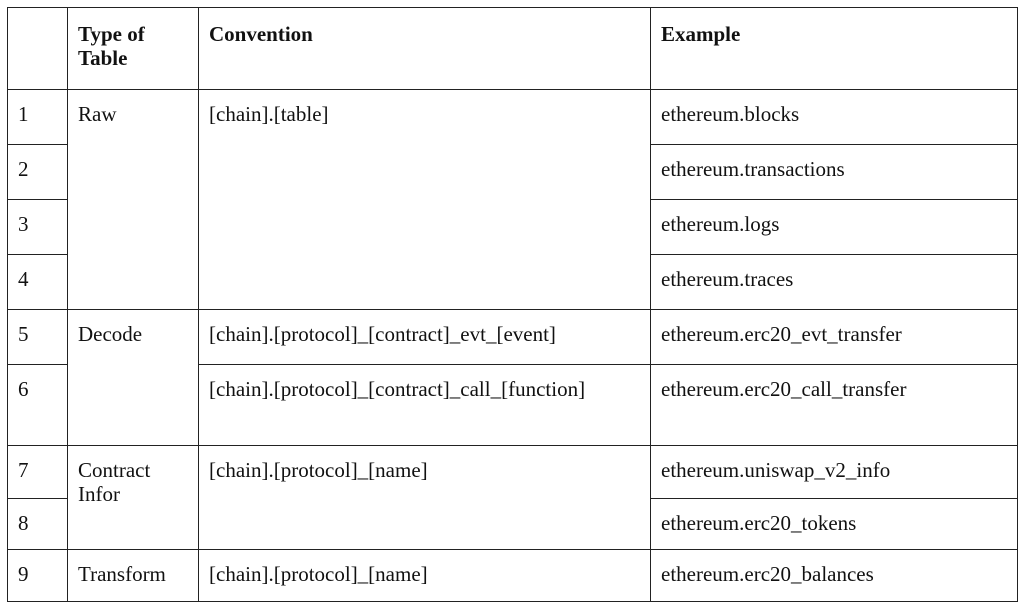 The width and height of the screenshot is (1026, 608). Describe the element at coordinates (834, 48) in the screenshot. I see `header-example: Example` at that location.